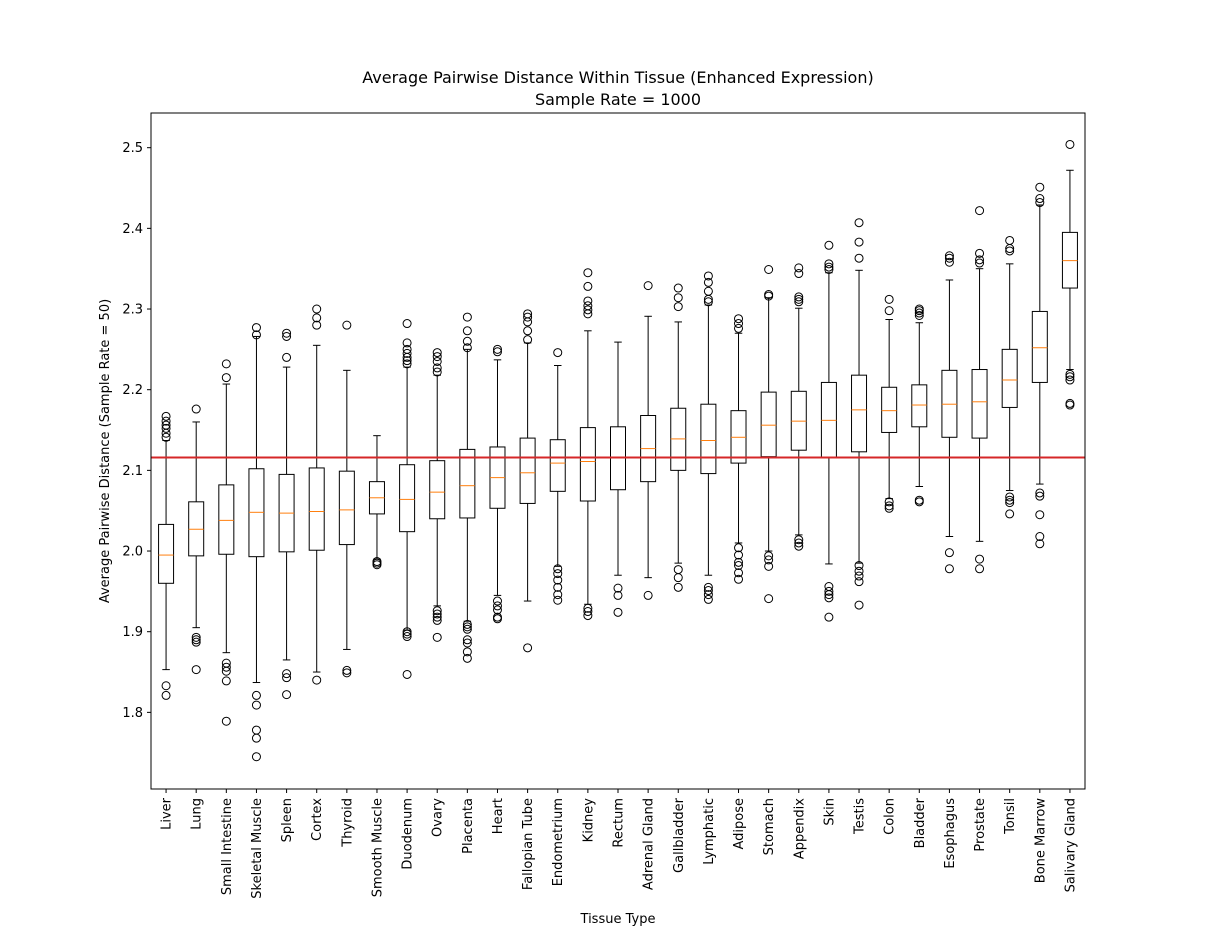 The image size is (1206, 944). Describe the element at coordinates (527, 470) in the screenshot. I see `box-fallopian-tube` at that location.